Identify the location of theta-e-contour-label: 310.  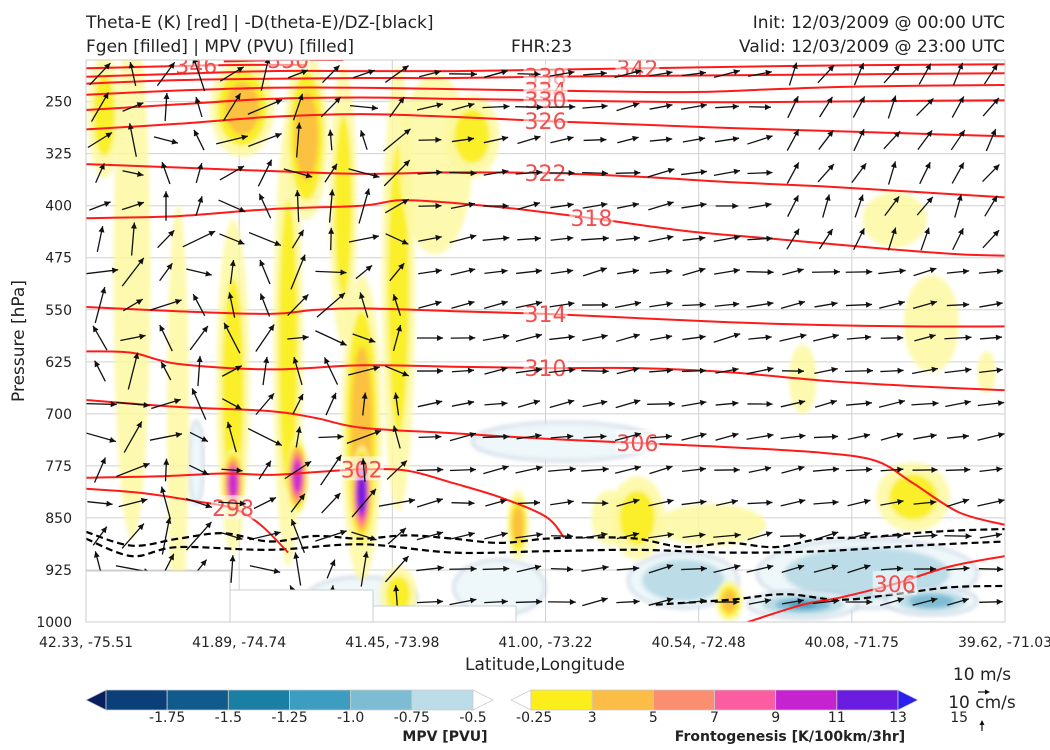
(546, 369).